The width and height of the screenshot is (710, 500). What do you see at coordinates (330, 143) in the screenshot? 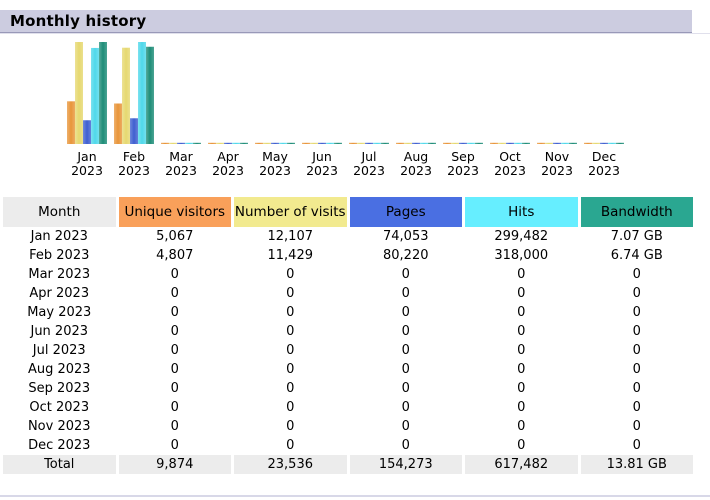
I see `bar-hits-jun` at bounding box center [330, 143].